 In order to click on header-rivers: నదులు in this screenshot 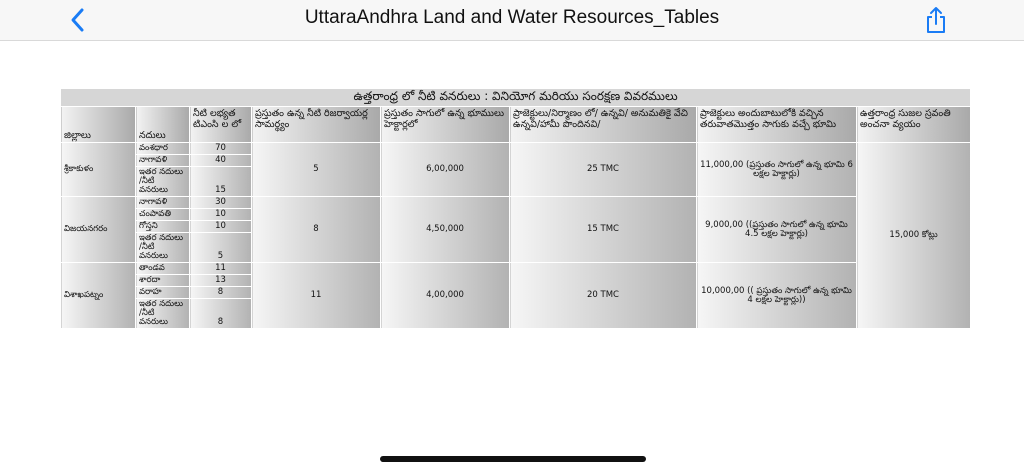, I will do `click(162, 124)`.